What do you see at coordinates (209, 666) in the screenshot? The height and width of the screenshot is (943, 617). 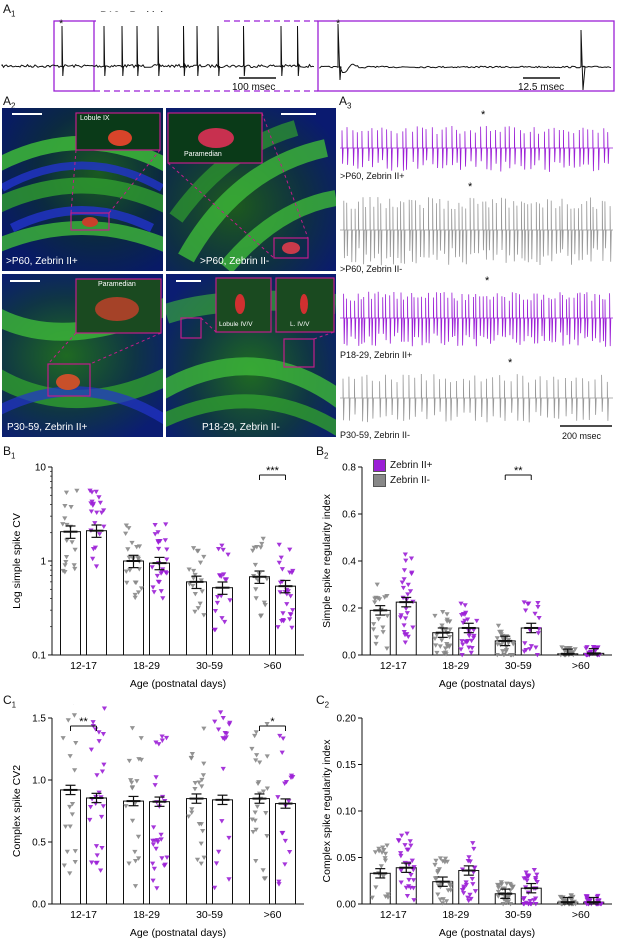 I see `x-tick-label: 30-59` at bounding box center [209, 666].